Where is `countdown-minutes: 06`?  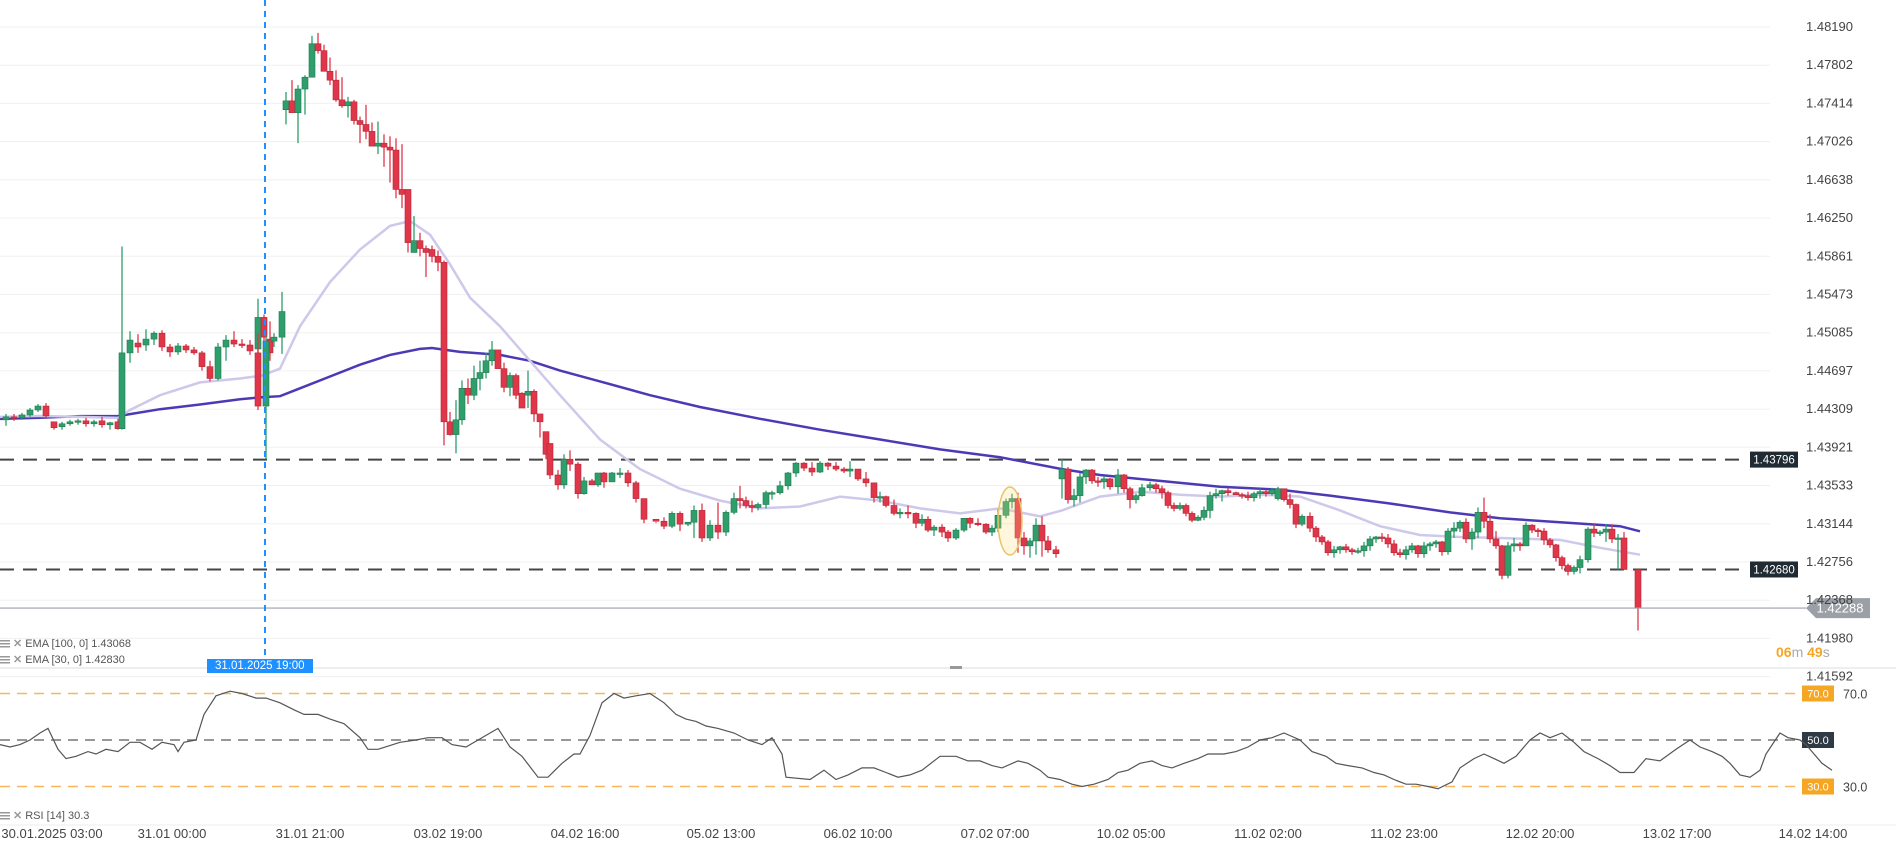 countdown-minutes: 06 is located at coordinates (1784, 652).